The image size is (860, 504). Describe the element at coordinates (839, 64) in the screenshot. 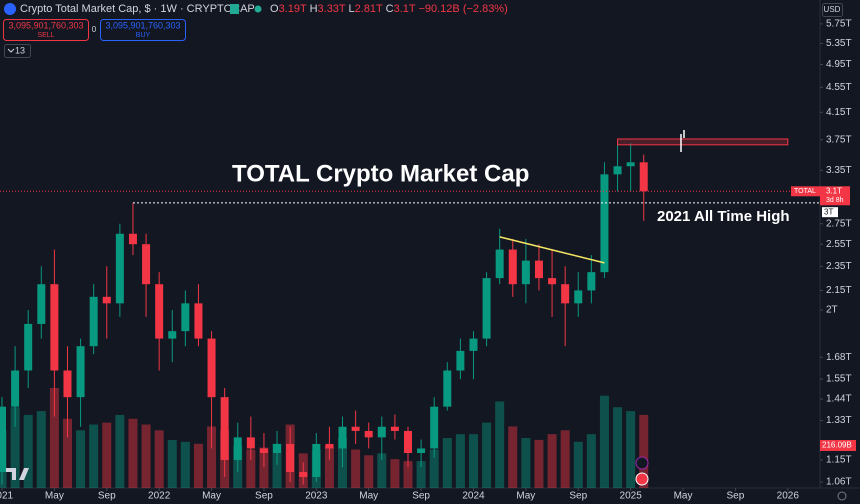

I see `y-tick-label: 4.95T` at that location.